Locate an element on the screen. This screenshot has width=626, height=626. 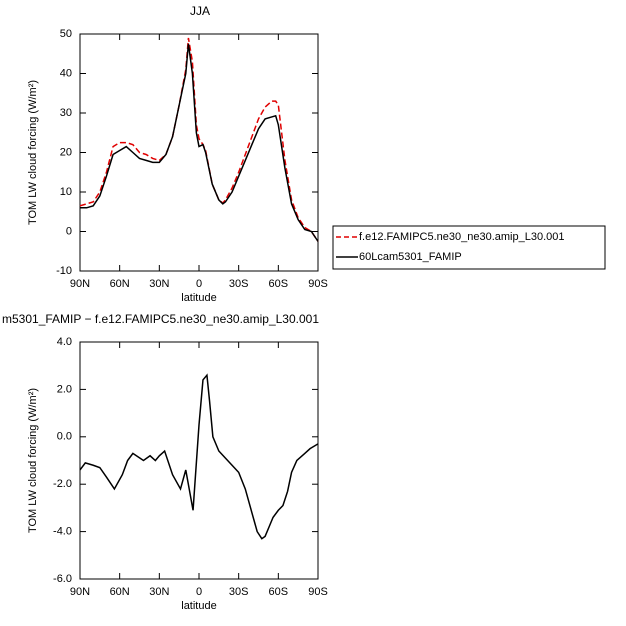
plot-frame is located at coordinates (199, 460).